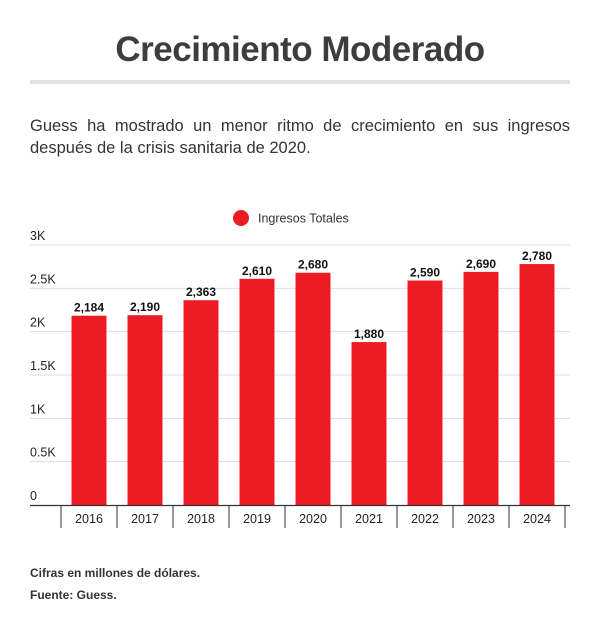  Describe the element at coordinates (38, 236) in the screenshot. I see `y-tick-label: 3K` at that location.